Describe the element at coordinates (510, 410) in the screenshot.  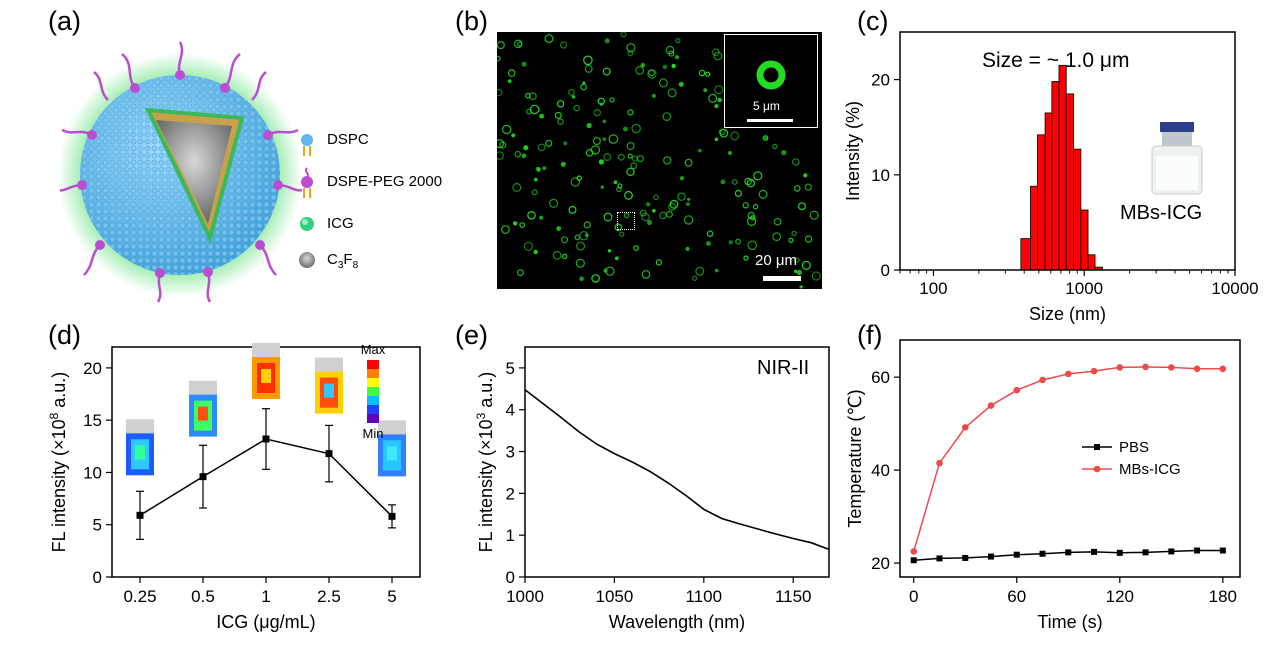
I see `y-tick-label: 4` at that location.